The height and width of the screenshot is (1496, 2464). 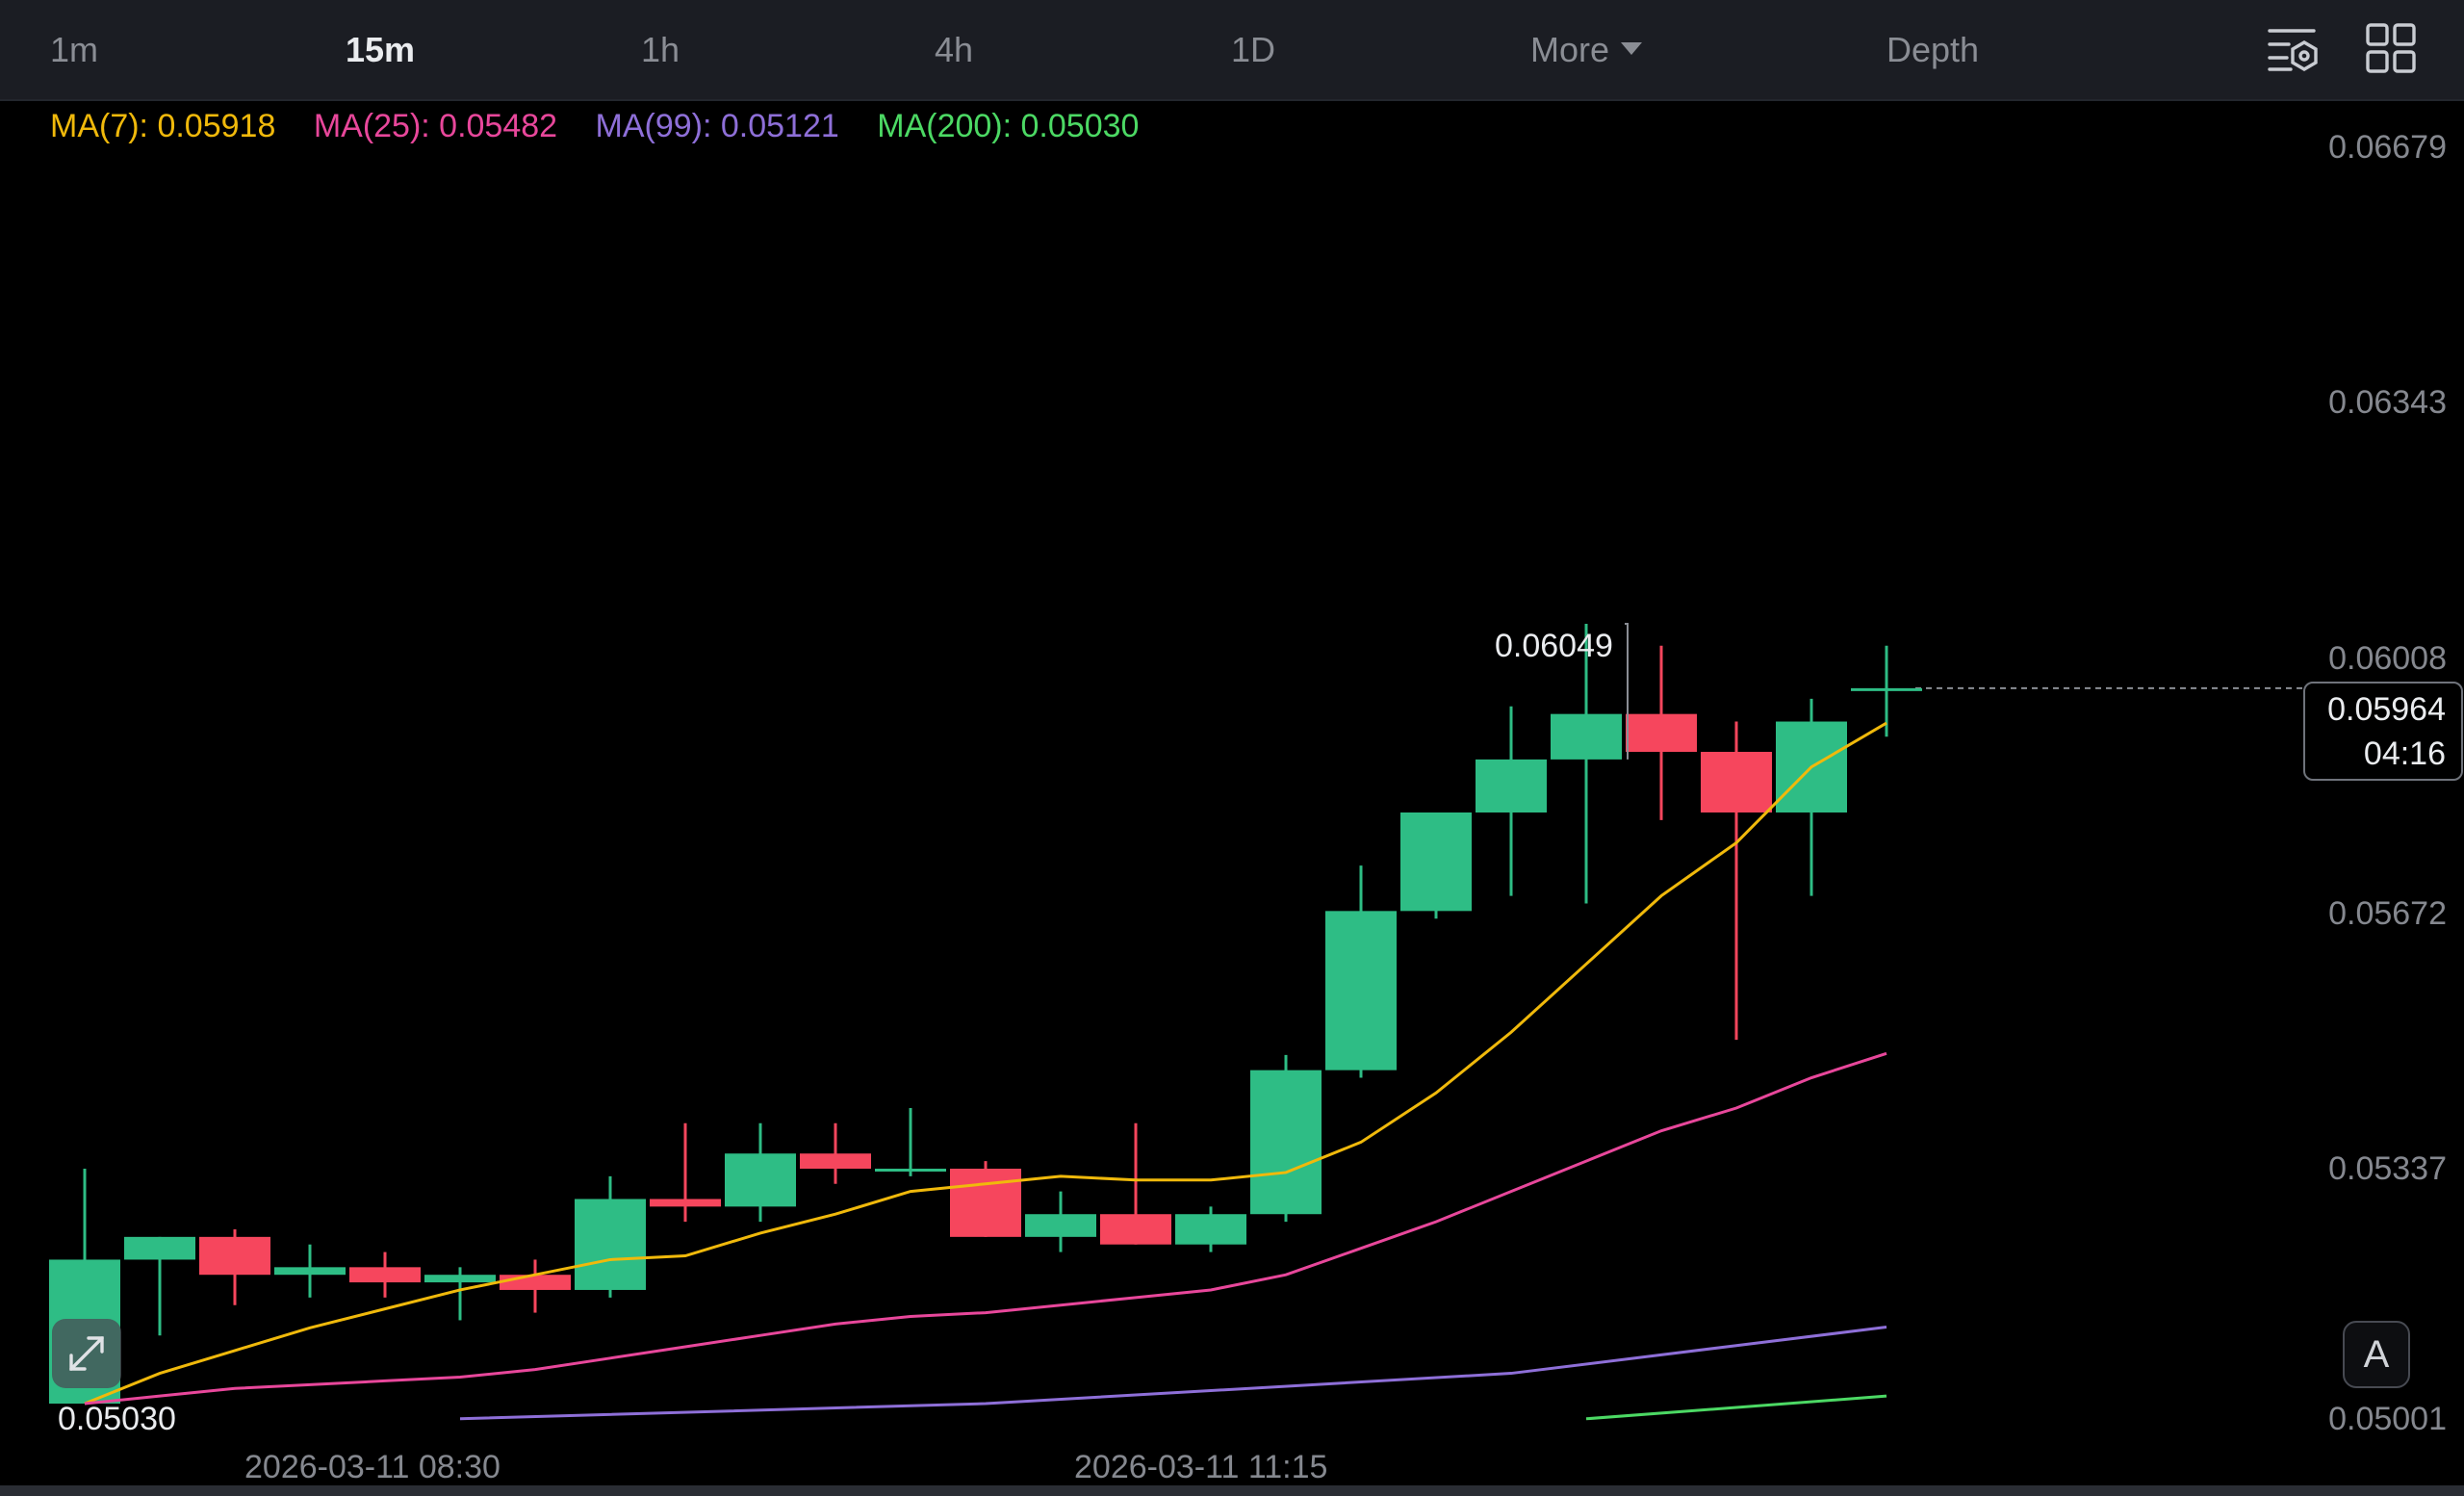 I want to click on ma25-label: MA(25): 0.05482, so click(x=435, y=126).